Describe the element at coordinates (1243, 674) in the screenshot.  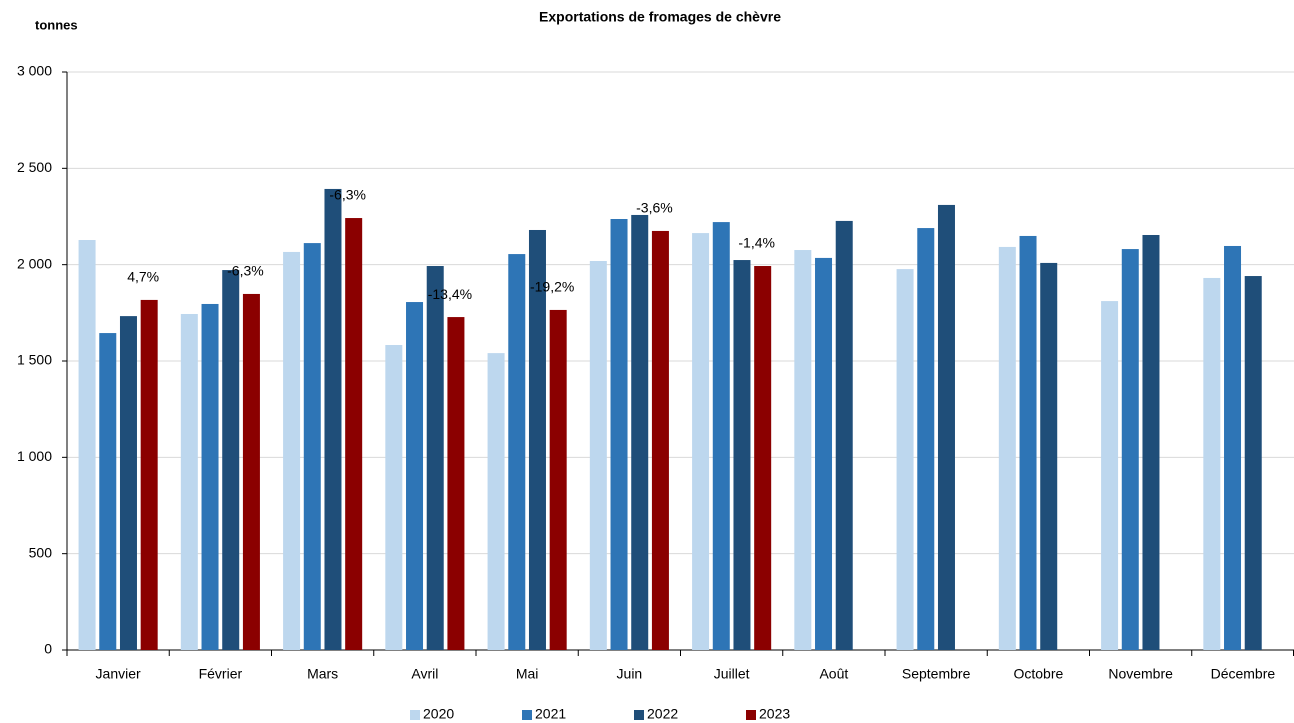
I see `x-tick-label: Décembre` at that location.